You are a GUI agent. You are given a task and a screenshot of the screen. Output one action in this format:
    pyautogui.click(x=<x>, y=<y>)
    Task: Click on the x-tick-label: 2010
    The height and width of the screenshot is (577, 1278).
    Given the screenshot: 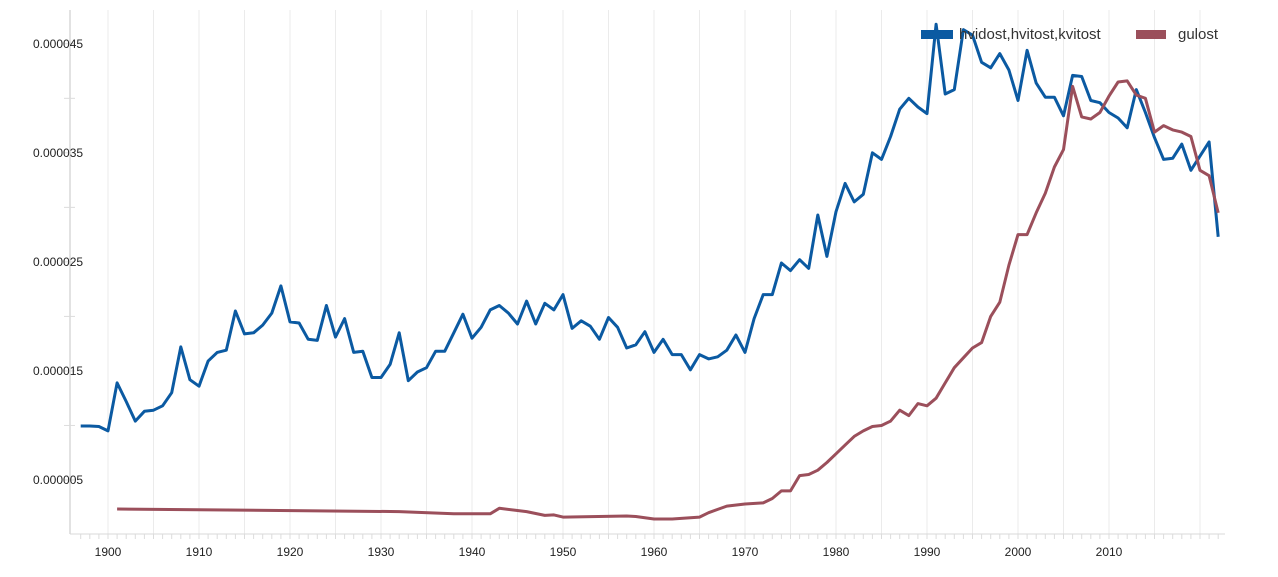 What is the action you would take?
    pyautogui.click(x=1109, y=552)
    